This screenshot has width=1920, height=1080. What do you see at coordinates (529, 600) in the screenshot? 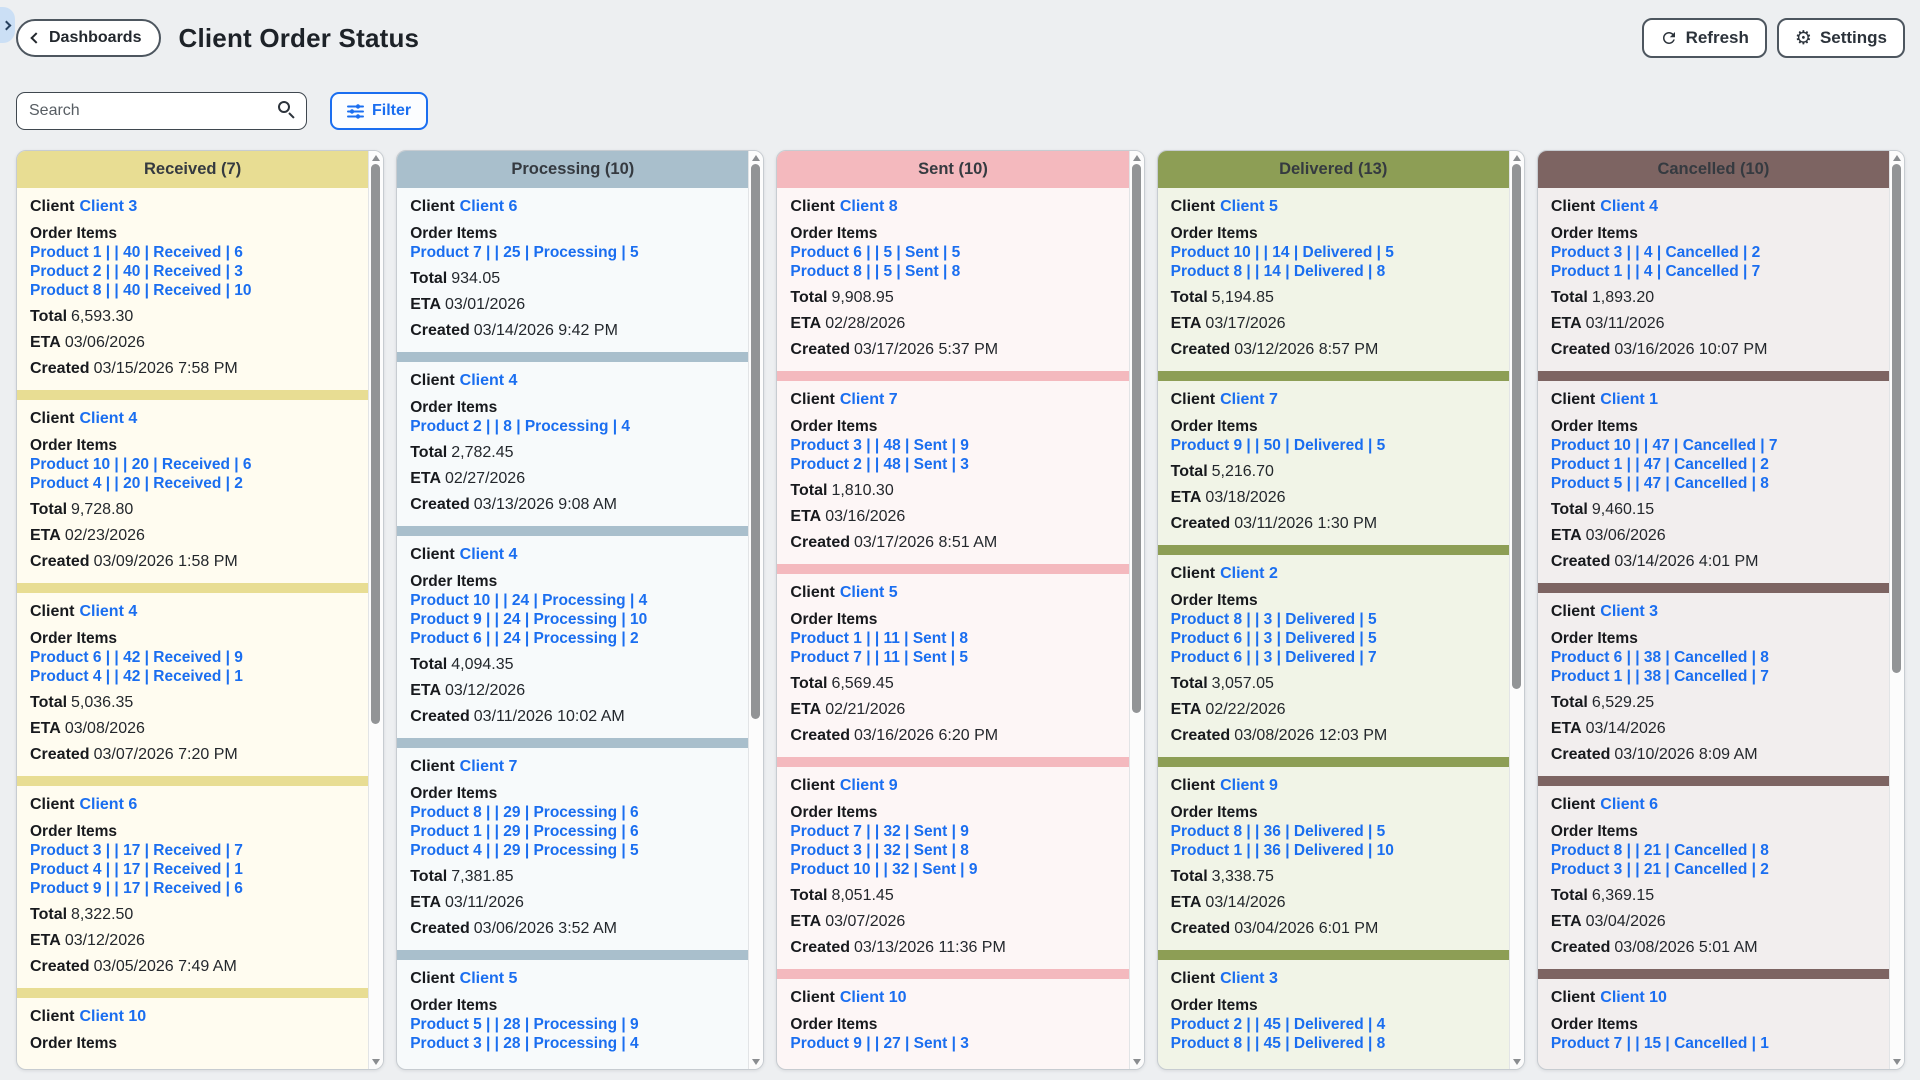
I see `order-item-link: Product 10 | | 24 | Processing | 4` at bounding box center [529, 600].